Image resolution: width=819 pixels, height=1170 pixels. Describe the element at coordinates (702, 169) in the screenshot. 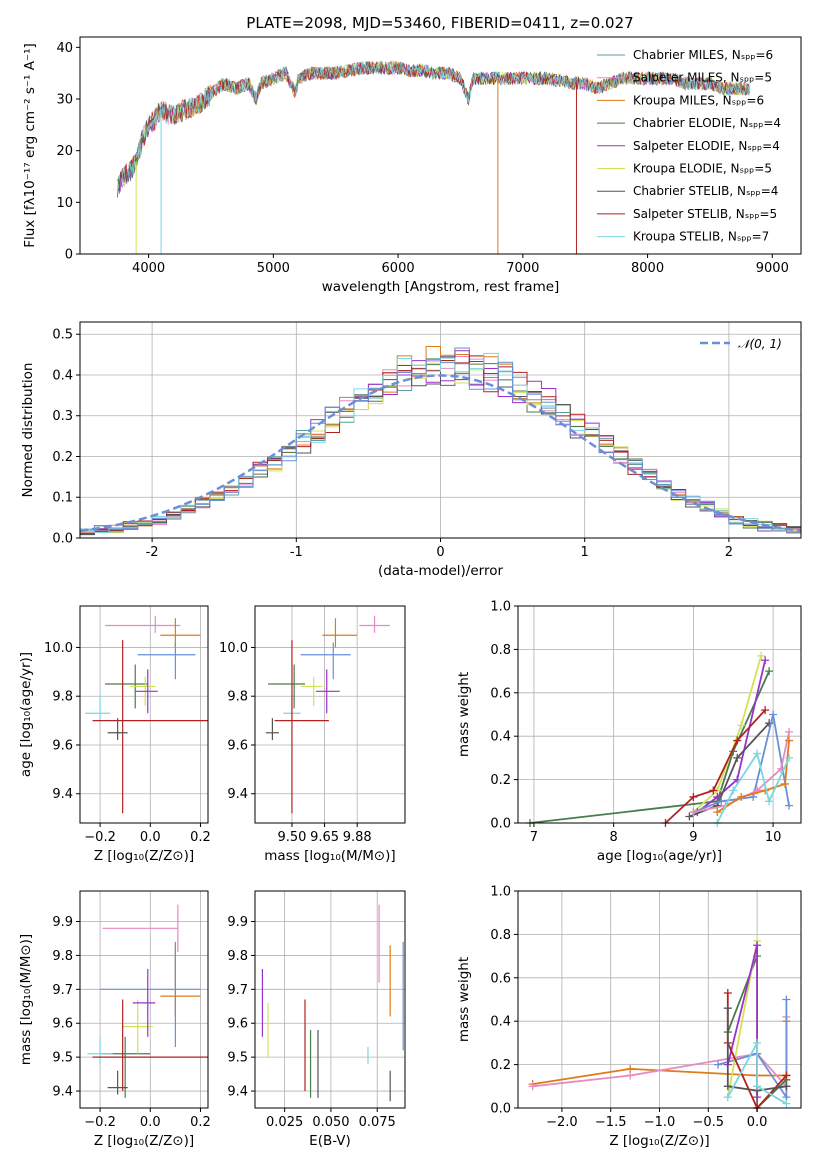

I see `legend-label: Kroupa ELODIE, Nₛₚₚ=5` at that location.